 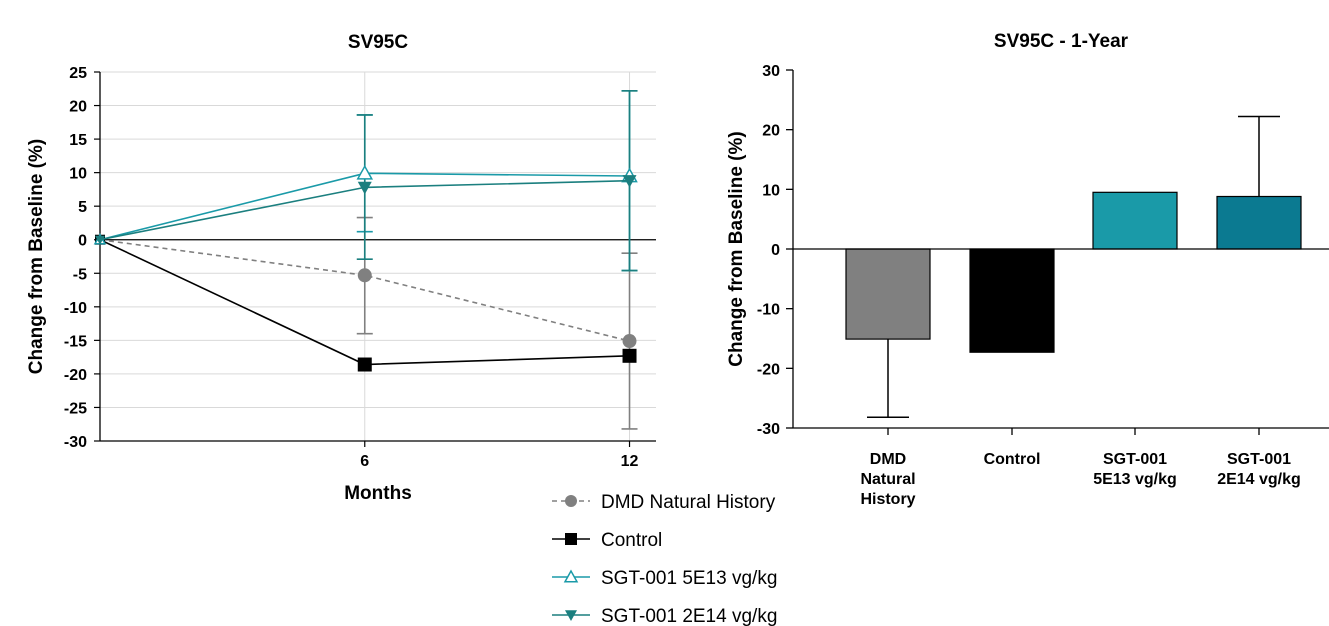 I want to click on x-tick-label: 6, so click(x=364, y=461).